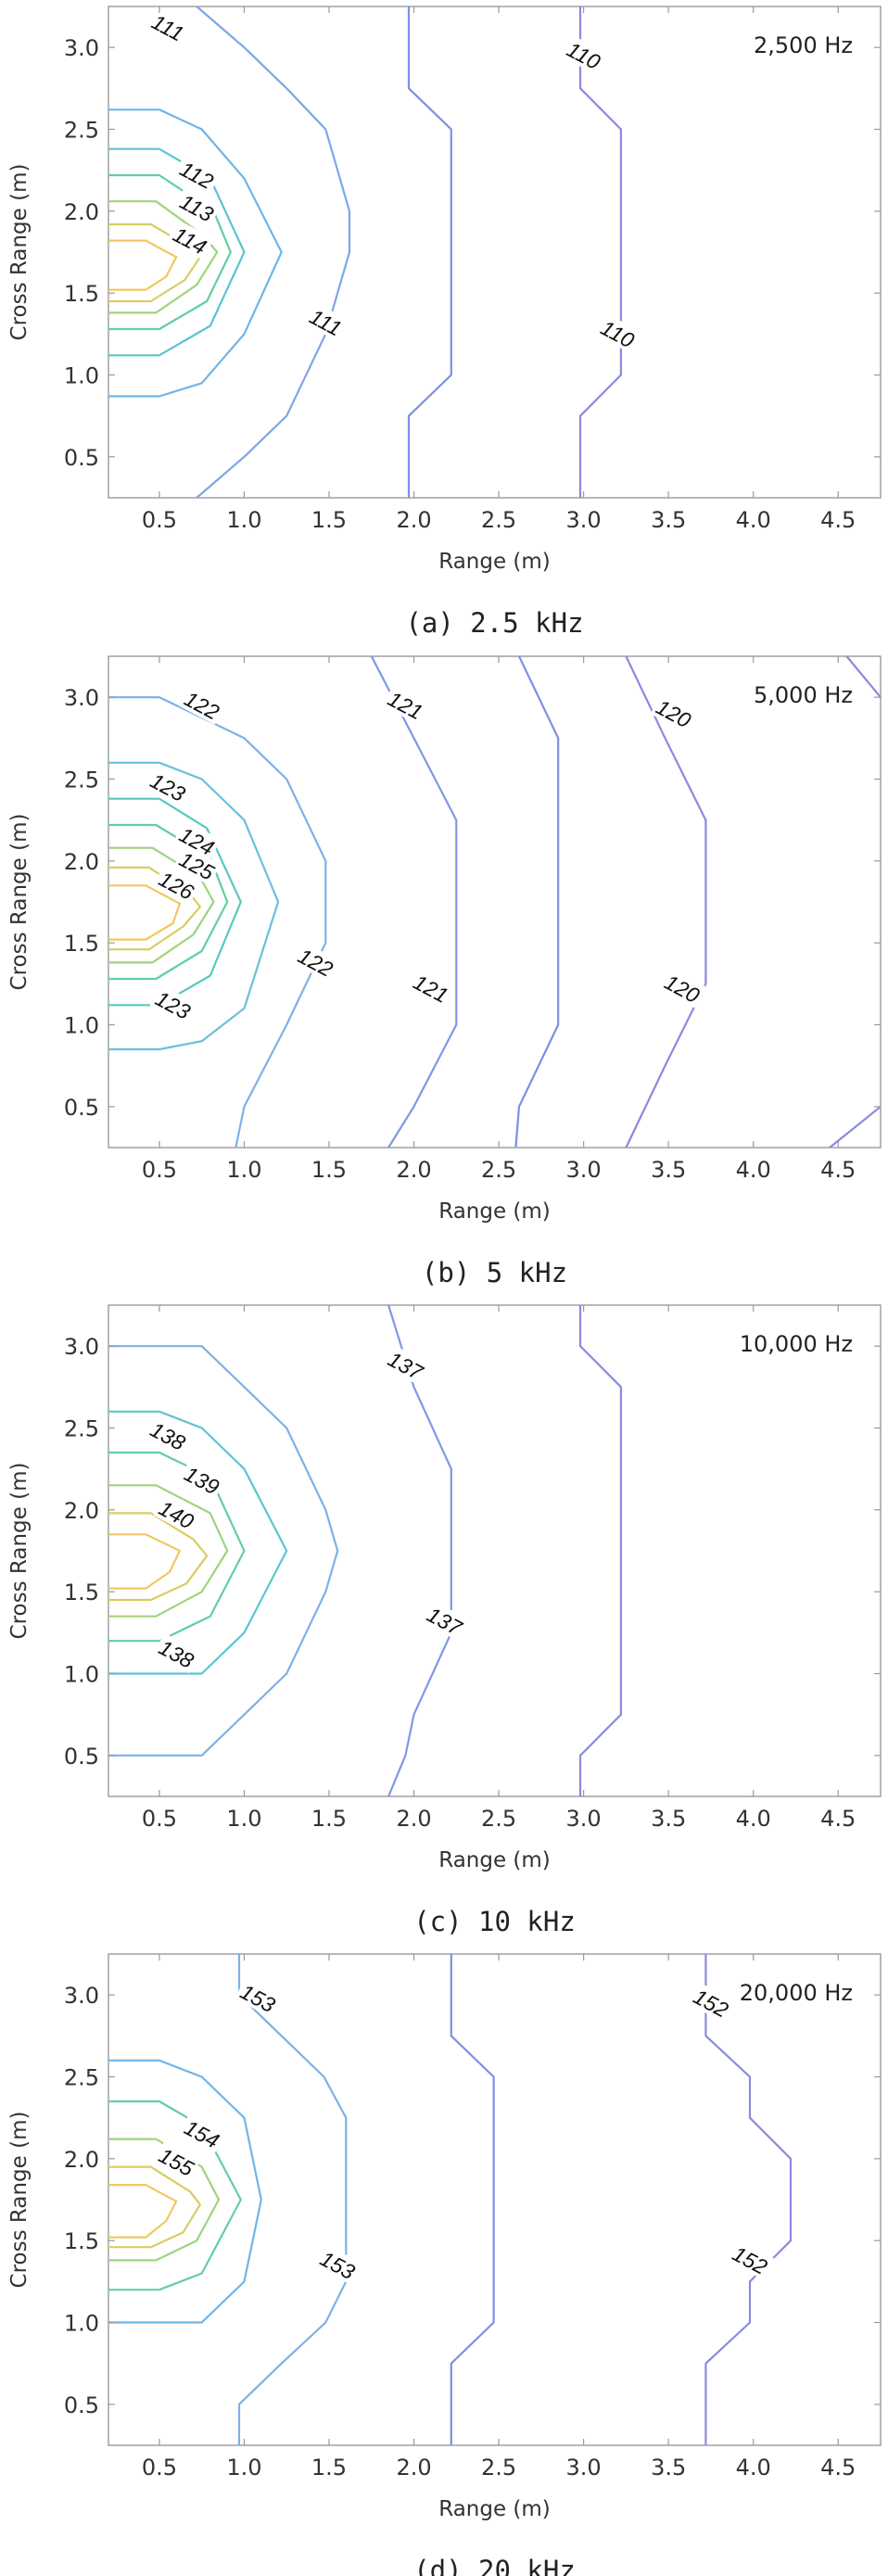 Image resolution: width=888 pixels, height=2576 pixels. I want to click on figure-caption: (a) 2.5 kHz, so click(494, 623).